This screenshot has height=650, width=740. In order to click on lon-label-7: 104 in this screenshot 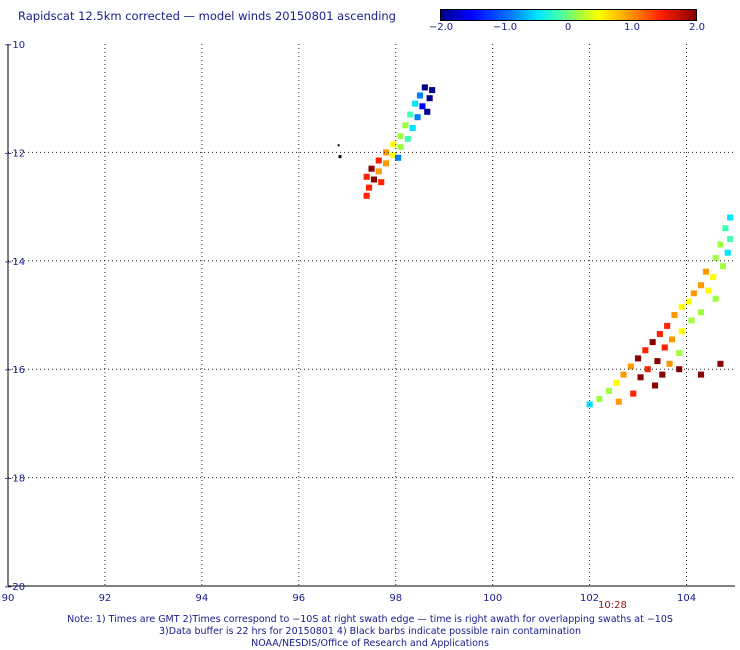, I will do `click(686, 598)`.